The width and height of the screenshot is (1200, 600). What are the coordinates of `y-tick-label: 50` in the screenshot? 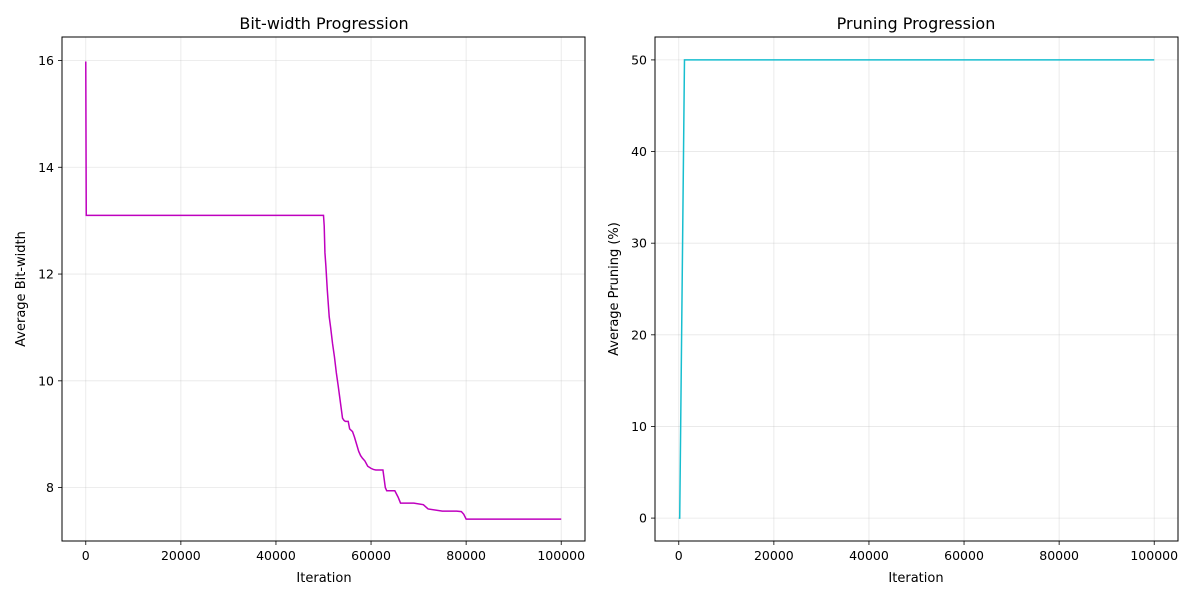 It's located at (639, 59).